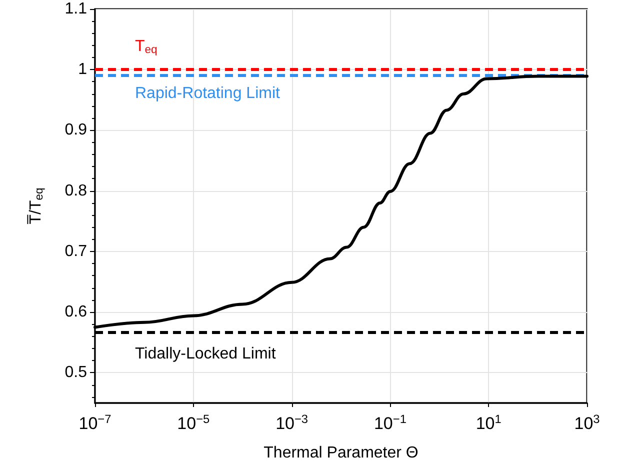 This screenshot has height=467, width=638. What do you see at coordinates (76, 191) in the screenshot?
I see `y-tick-label: 0.8` at bounding box center [76, 191].